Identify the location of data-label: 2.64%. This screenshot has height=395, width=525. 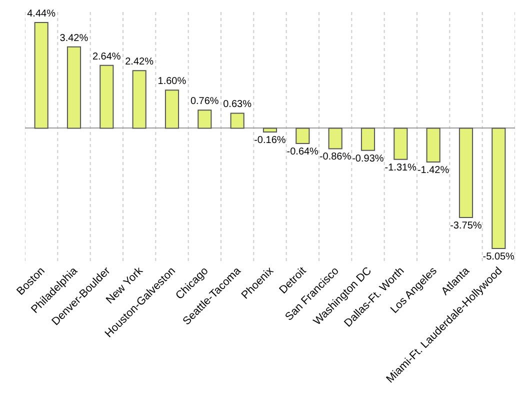
(106, 56).